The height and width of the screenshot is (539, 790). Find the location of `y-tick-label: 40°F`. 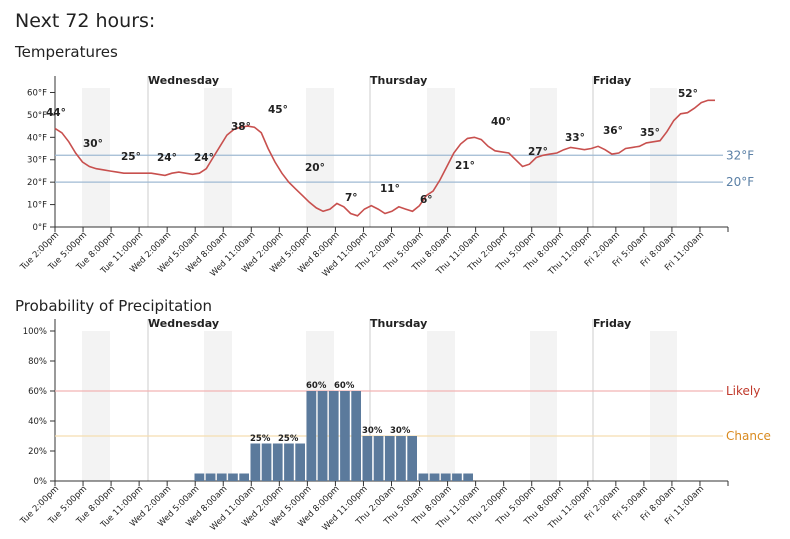

y-tick-label: 40°F is located at coordinates (37, 138).